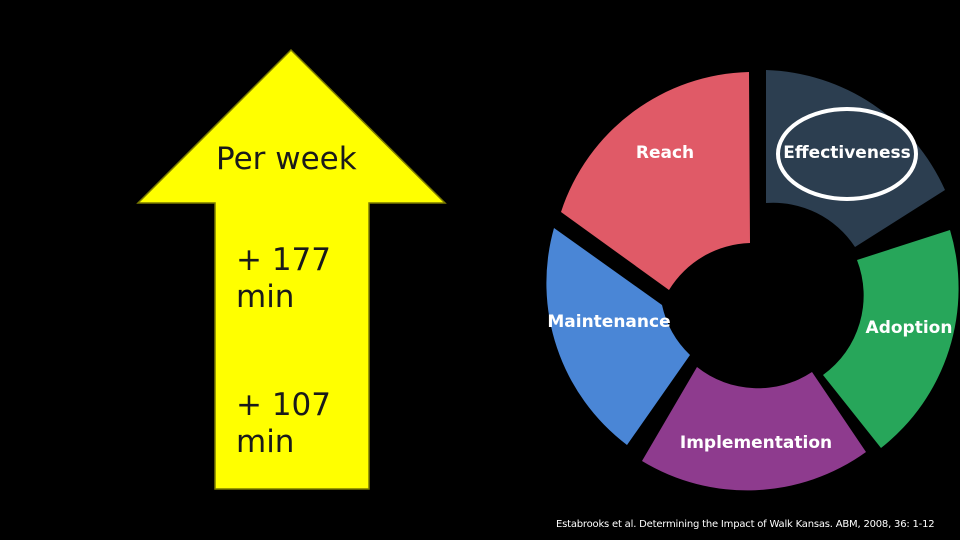 The height and width of the screenshot is (540, 960). Describe the element at coordinates (286, 159) in the screenshot. I see `per-week-label: Per week` at that location.